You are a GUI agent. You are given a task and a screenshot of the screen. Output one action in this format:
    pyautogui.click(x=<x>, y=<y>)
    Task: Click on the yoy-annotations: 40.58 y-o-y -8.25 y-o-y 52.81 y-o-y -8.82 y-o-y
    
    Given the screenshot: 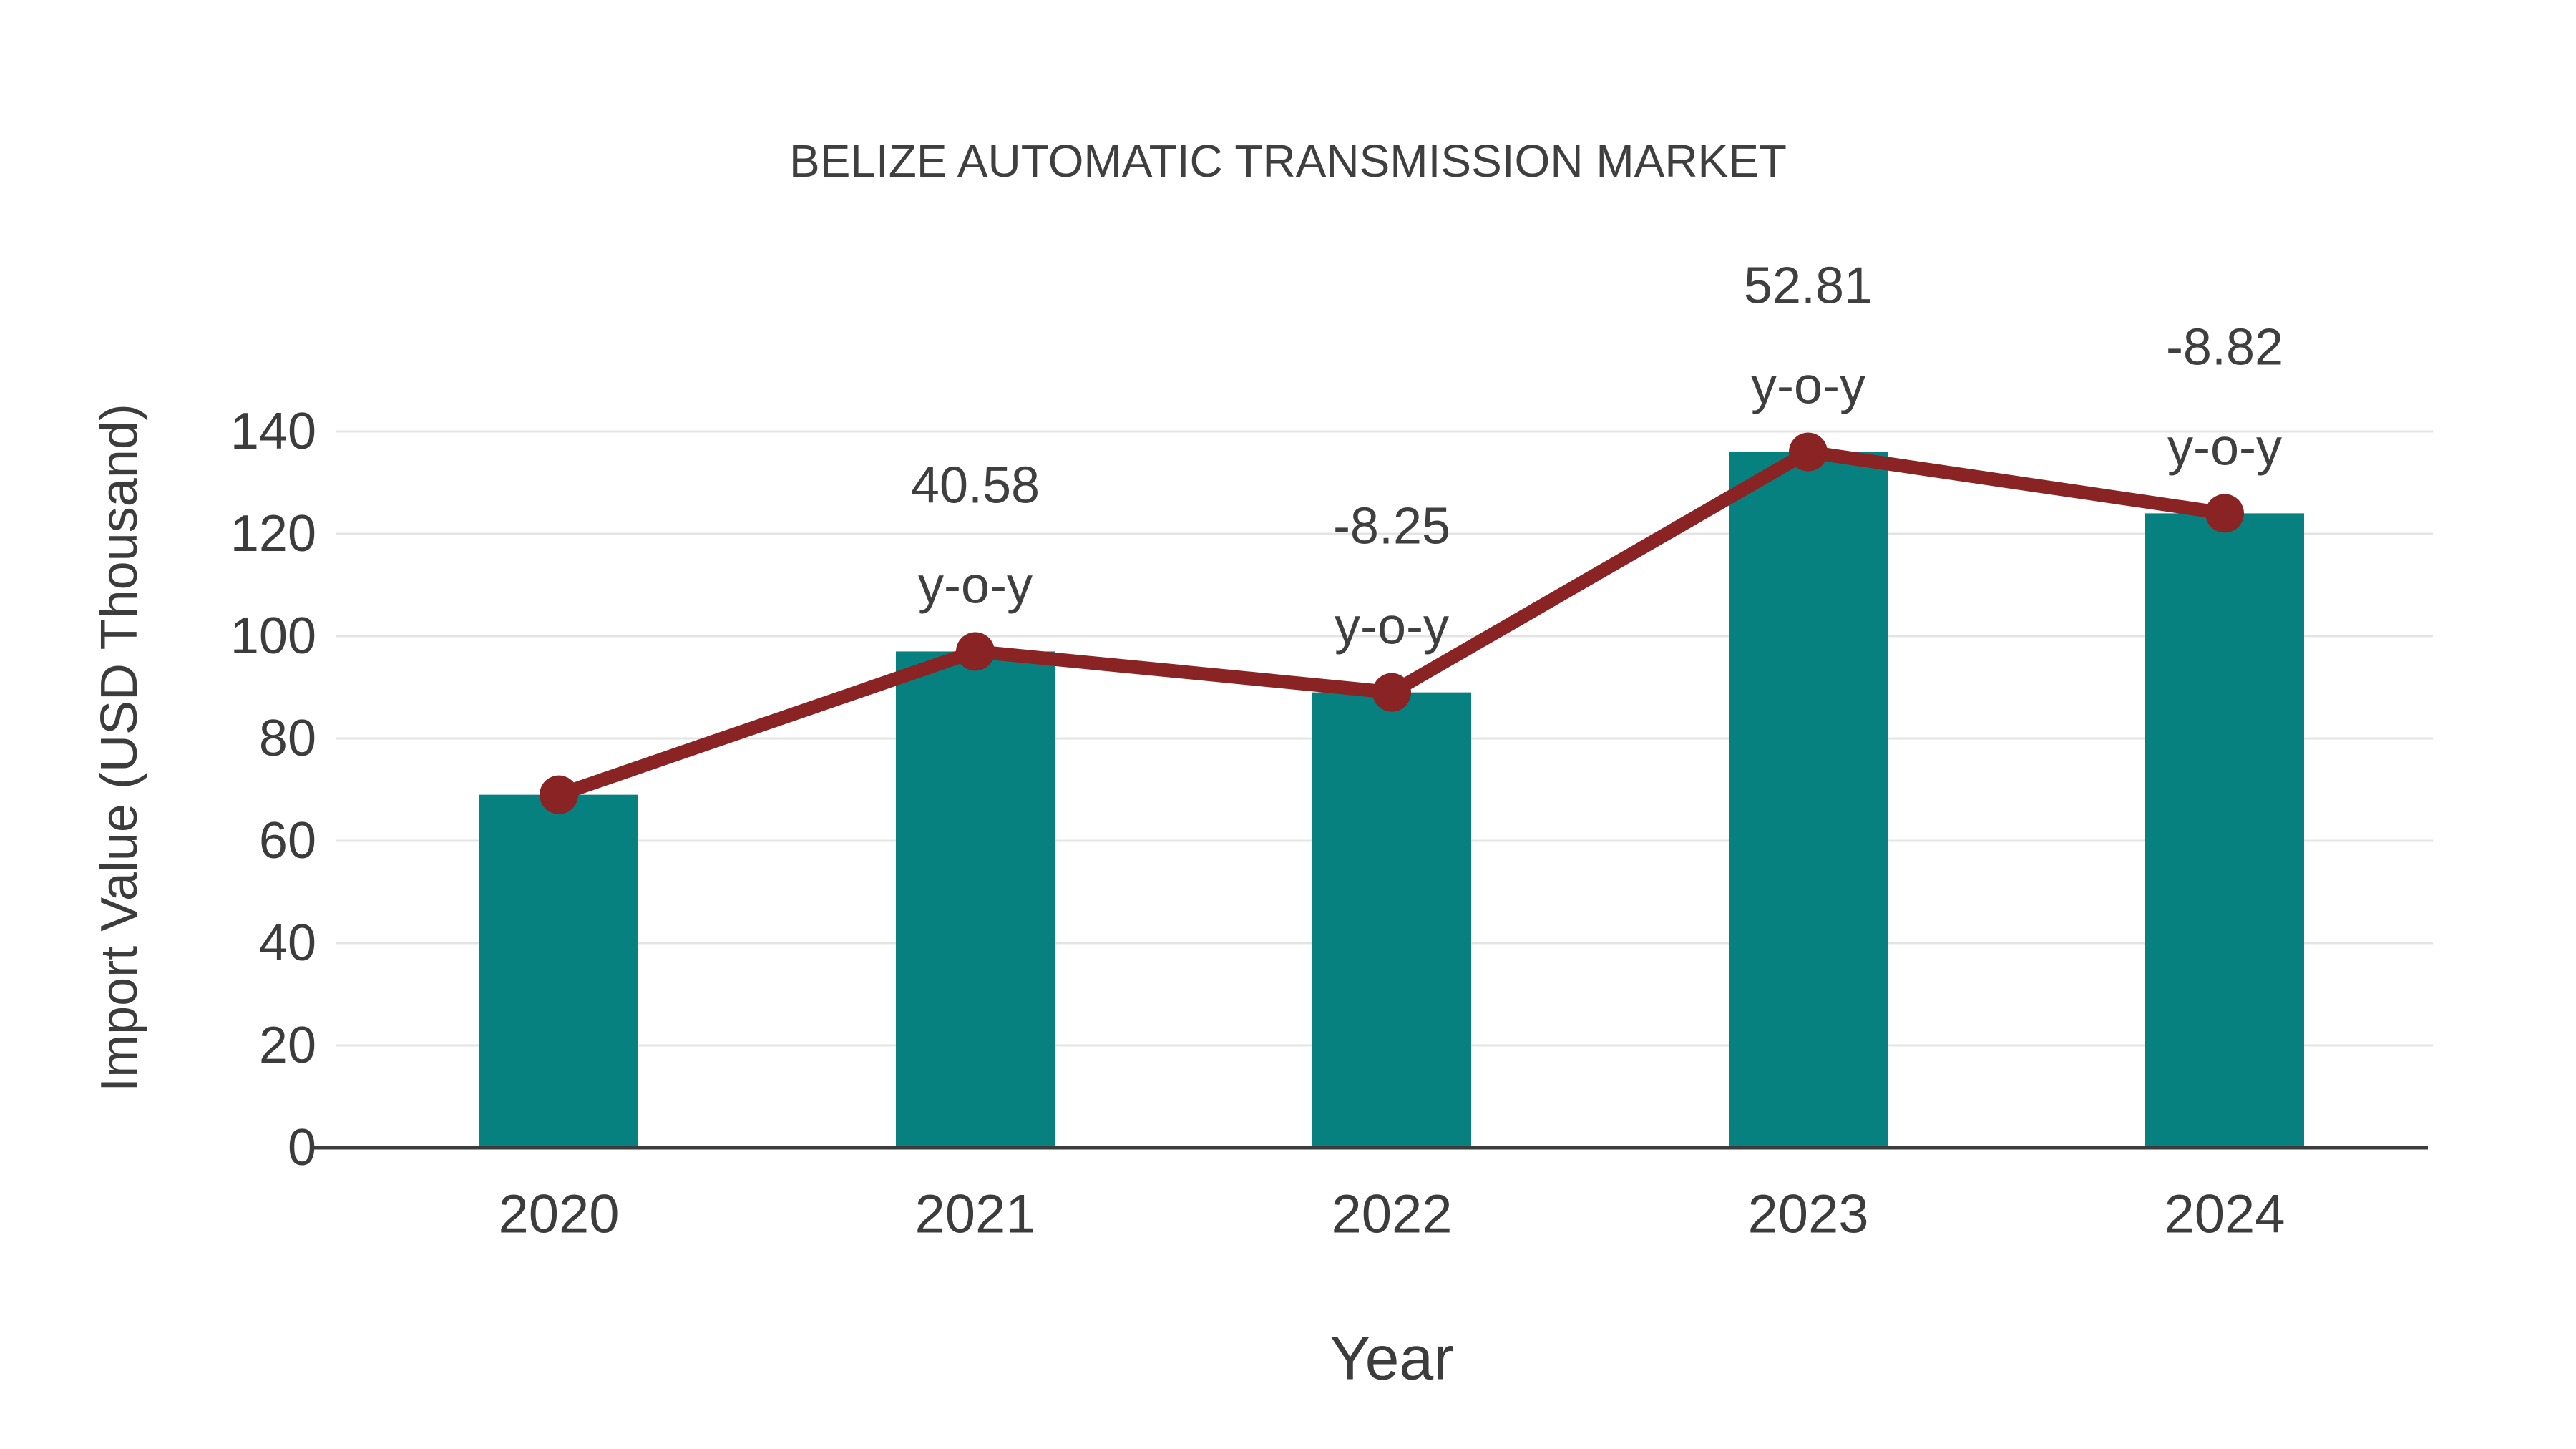 What is the action you would take?
    pyautogui.click(x=1597, y=456)
    